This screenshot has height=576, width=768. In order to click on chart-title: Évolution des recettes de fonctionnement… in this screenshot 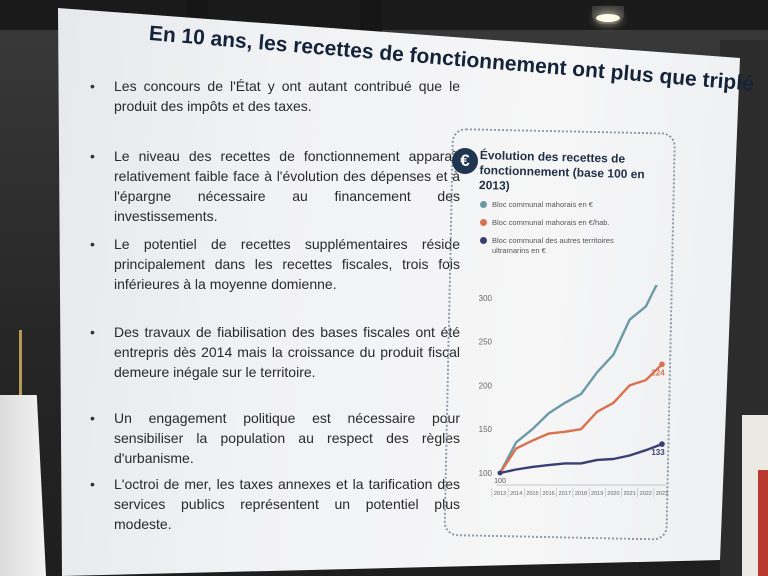, I will do `click(561, 170)`.